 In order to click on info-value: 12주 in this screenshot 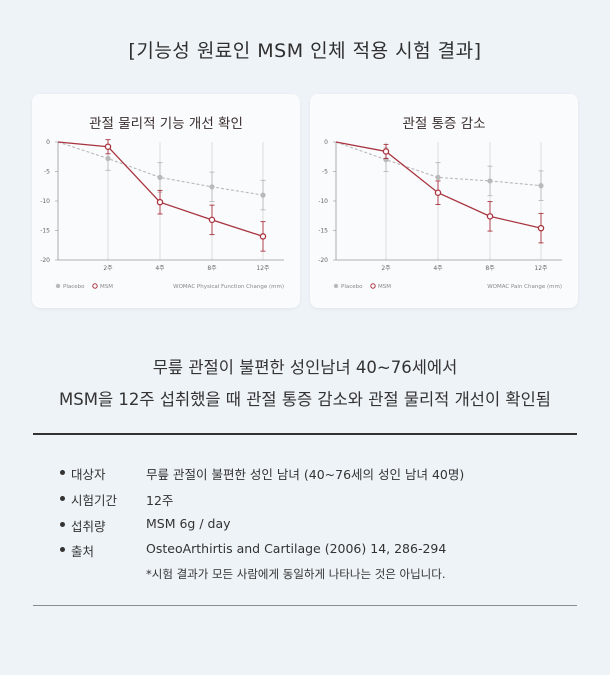, I will do `click(160, 500)`.